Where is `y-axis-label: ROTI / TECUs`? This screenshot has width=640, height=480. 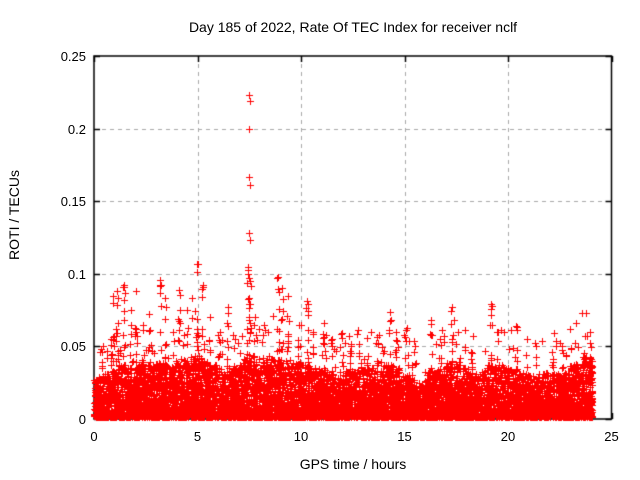
y-axis-label: ROTI / TECUs is located at coordinates (14, 215).